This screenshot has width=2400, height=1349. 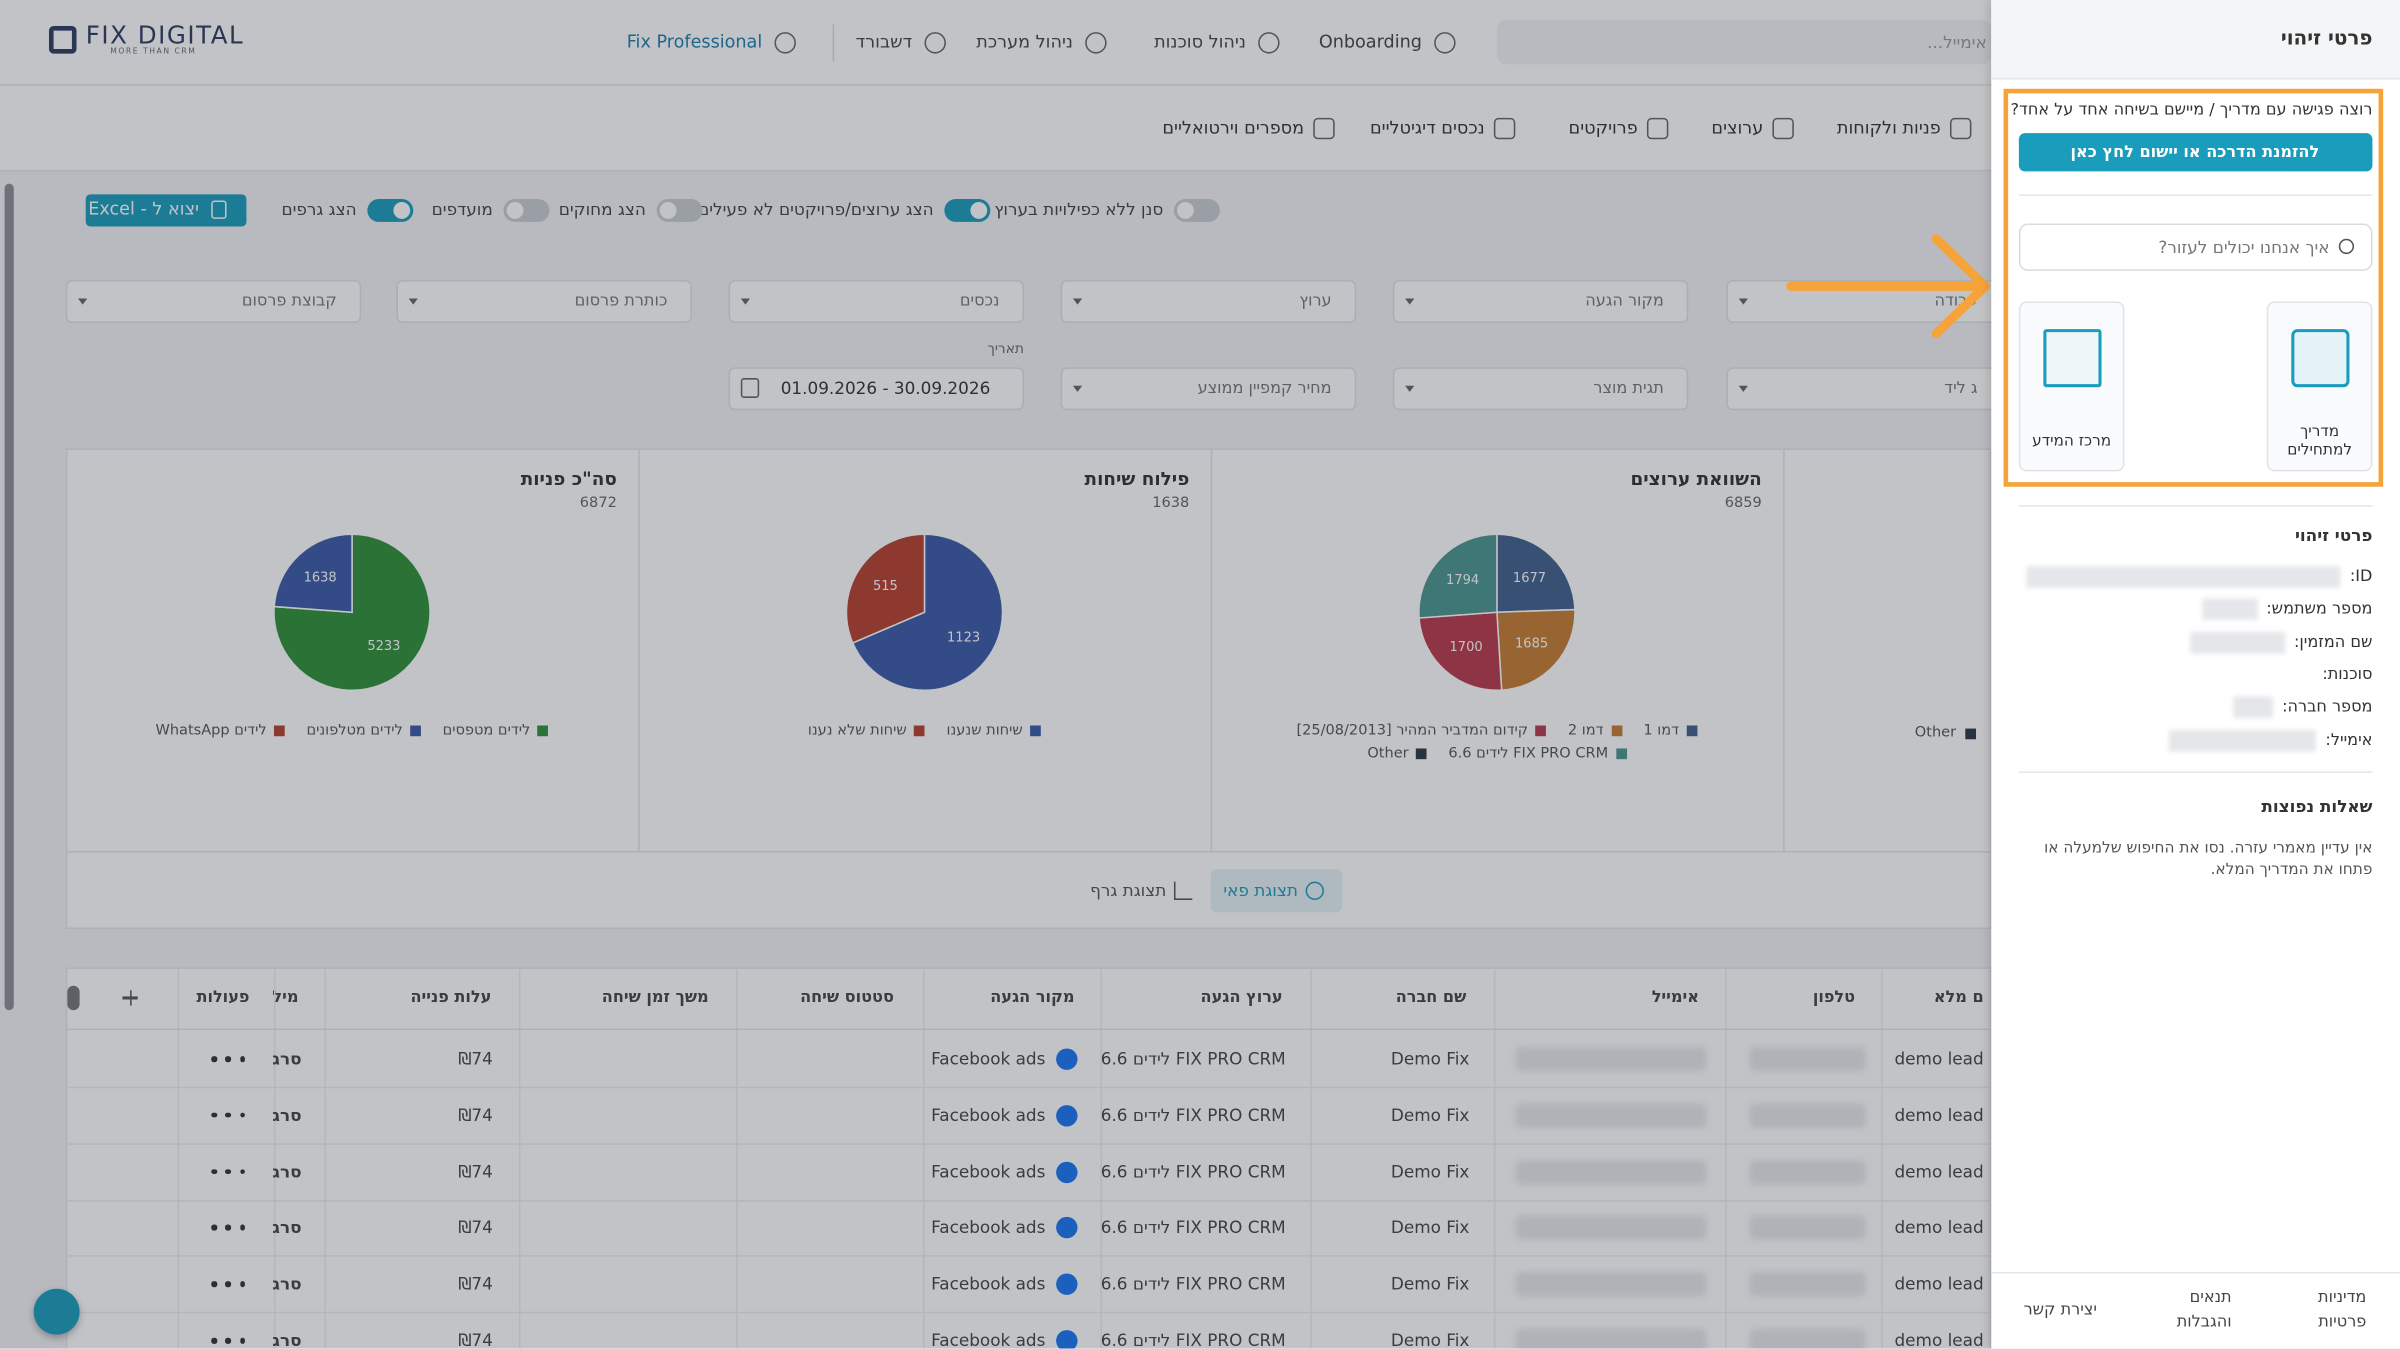 I want to click on nav-item: Onboarding, so click(x=1370, y=41).